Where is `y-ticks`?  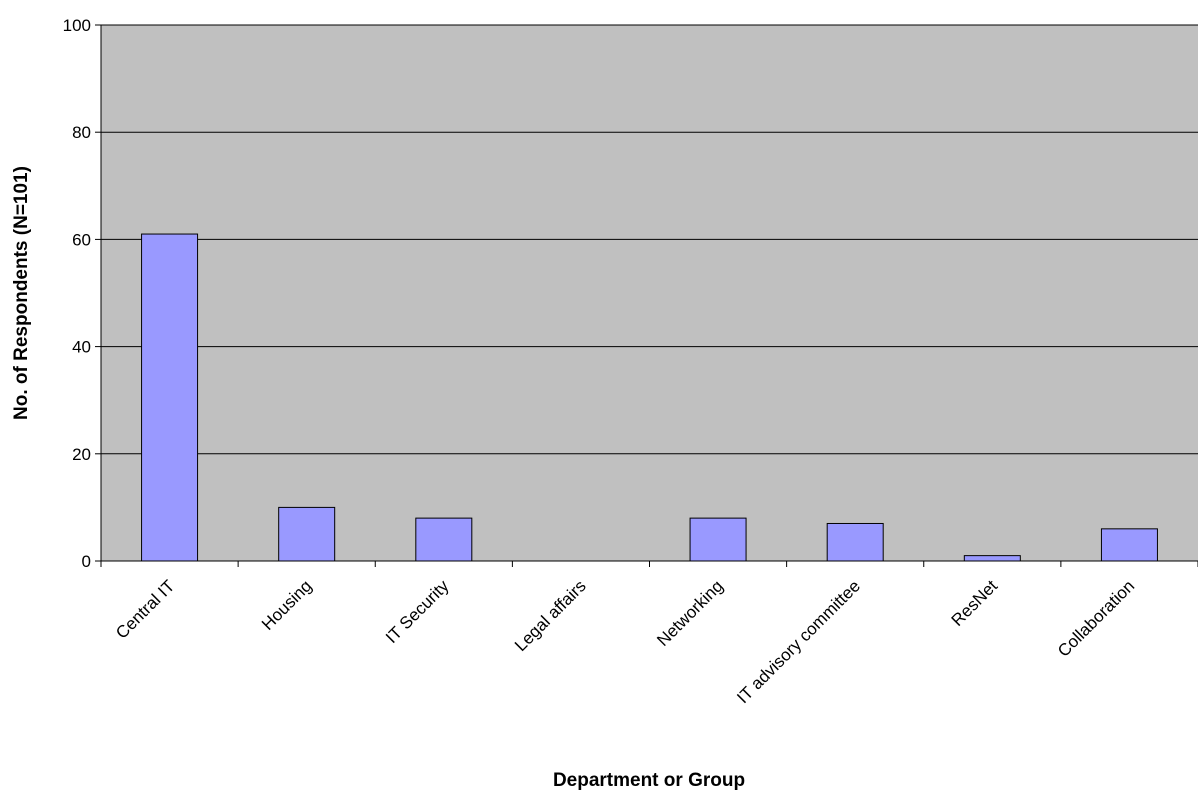
y-ticks is located at coordinates (98, 293).